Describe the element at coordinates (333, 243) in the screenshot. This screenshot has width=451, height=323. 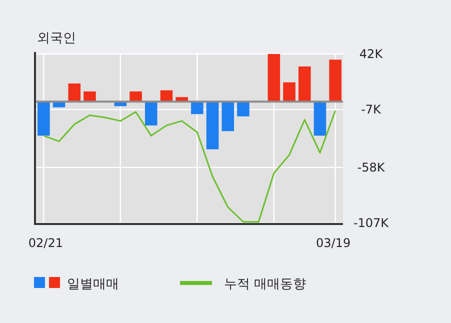
I see `x-tick-label: 03/19` at that location.